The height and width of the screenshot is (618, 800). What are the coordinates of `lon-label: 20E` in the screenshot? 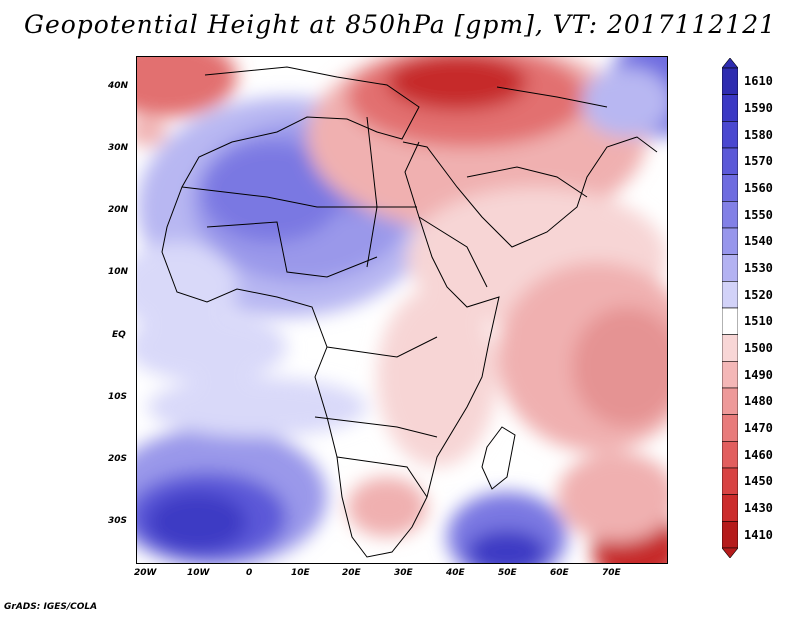 It's located at (351, 573).